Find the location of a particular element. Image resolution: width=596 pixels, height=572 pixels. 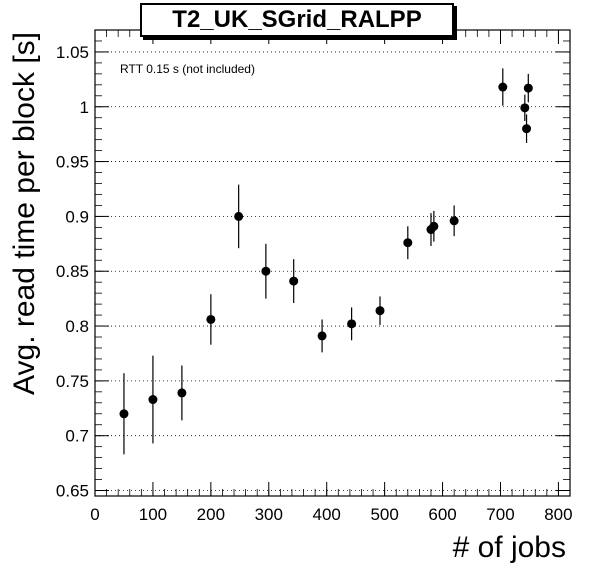

x-tick-label: 0 is located at coordinates (94, 514).